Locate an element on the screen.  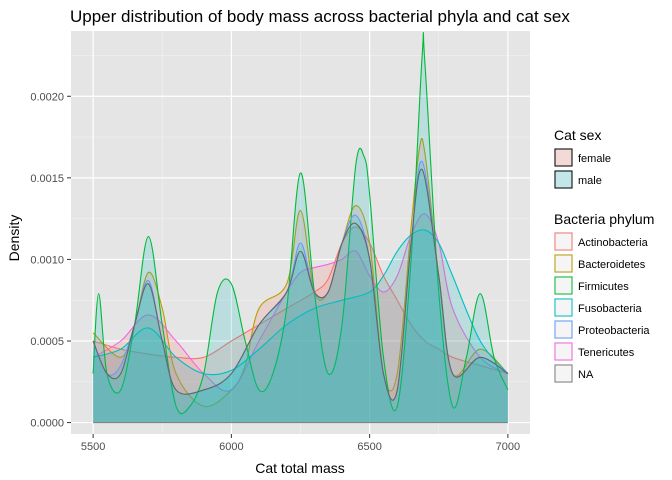
y-tick-label: 0.0020 is located at coordinates (47, 97).